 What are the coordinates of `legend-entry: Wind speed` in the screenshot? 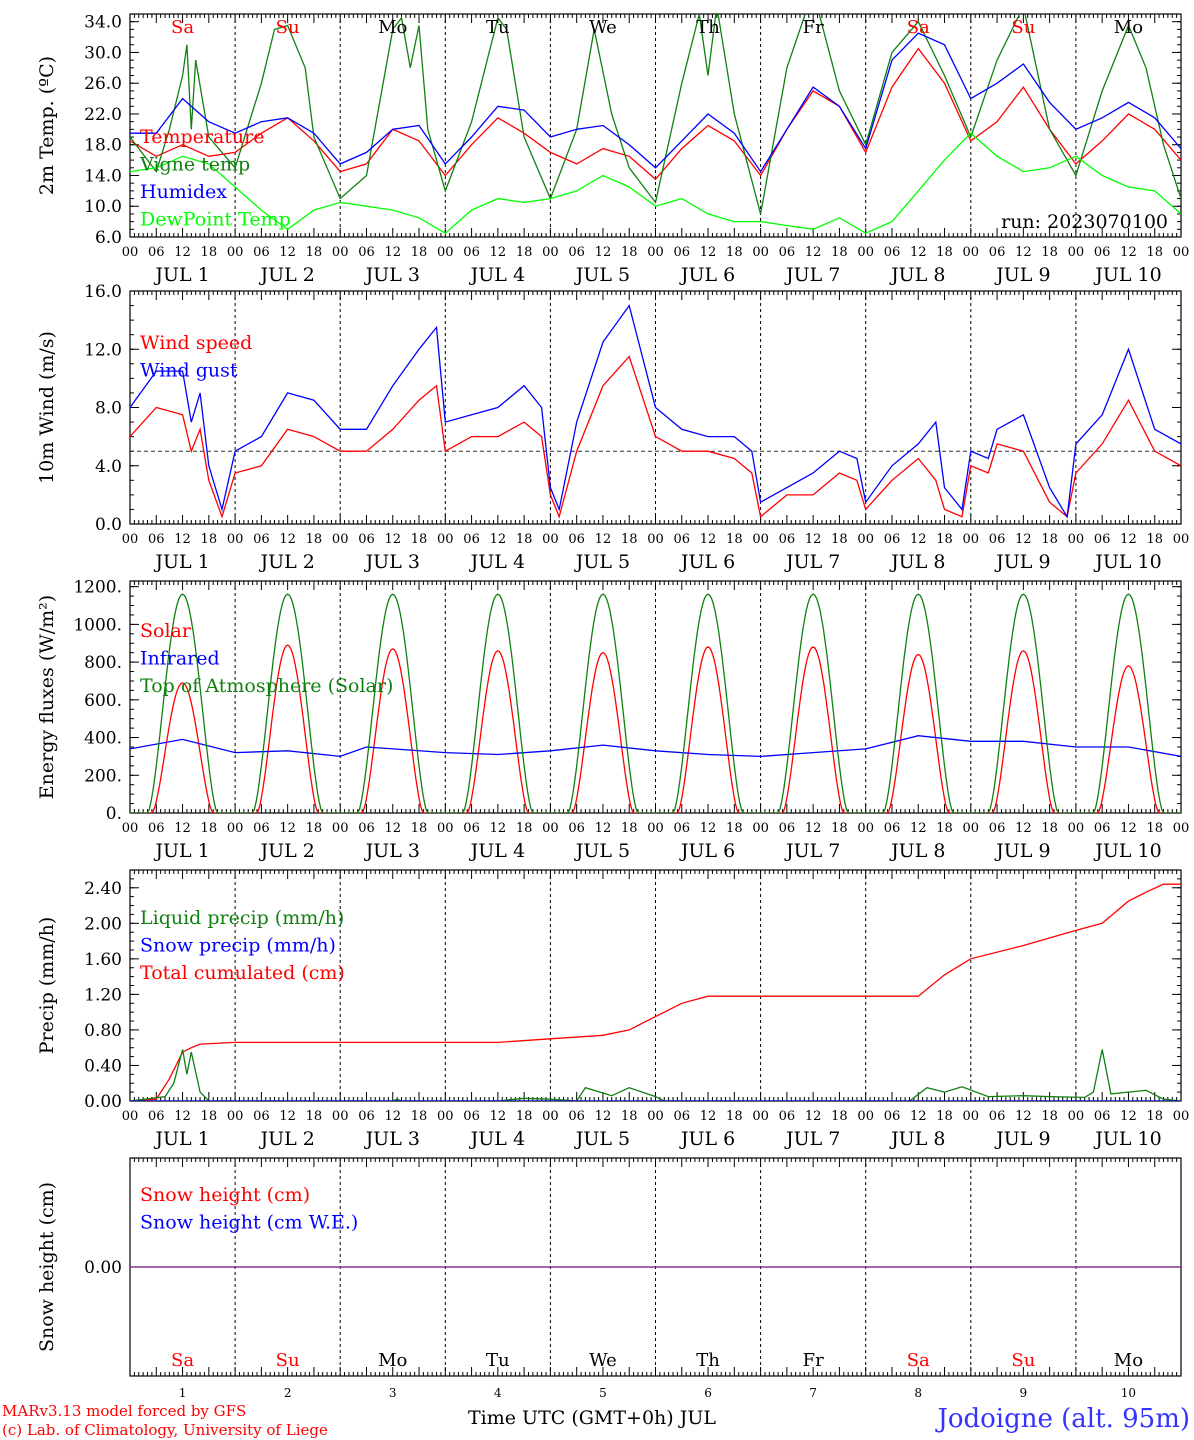 It's located at (196, 343).